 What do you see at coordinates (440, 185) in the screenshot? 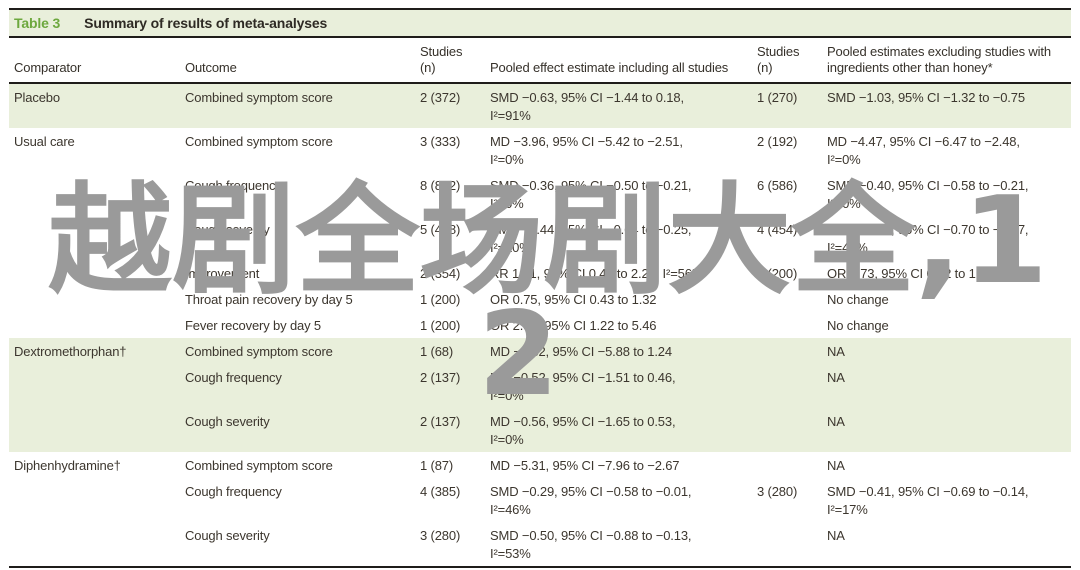
I see `studies-including-cell: 8 (832)` at bounding box center [440, 185].